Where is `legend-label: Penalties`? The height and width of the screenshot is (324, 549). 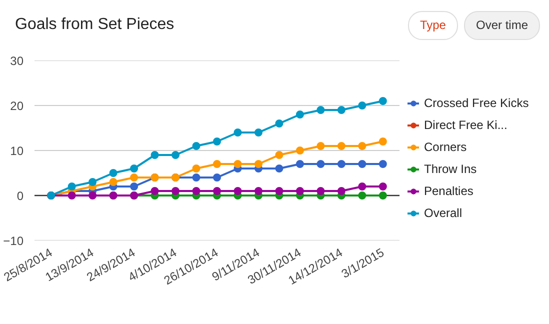 legend-label: Penalties is located at coordinates (449, 191).